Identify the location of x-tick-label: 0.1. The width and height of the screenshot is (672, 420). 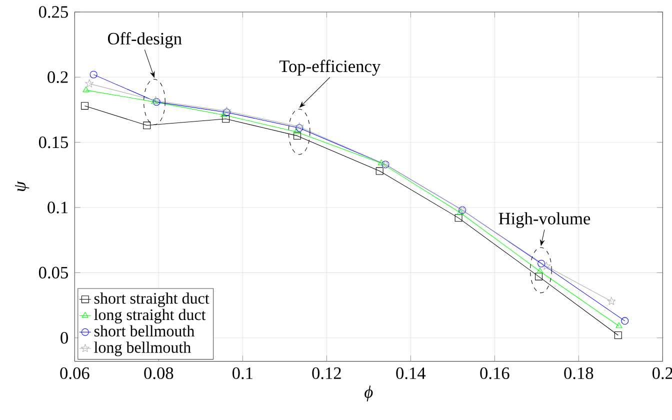
(242, 373).